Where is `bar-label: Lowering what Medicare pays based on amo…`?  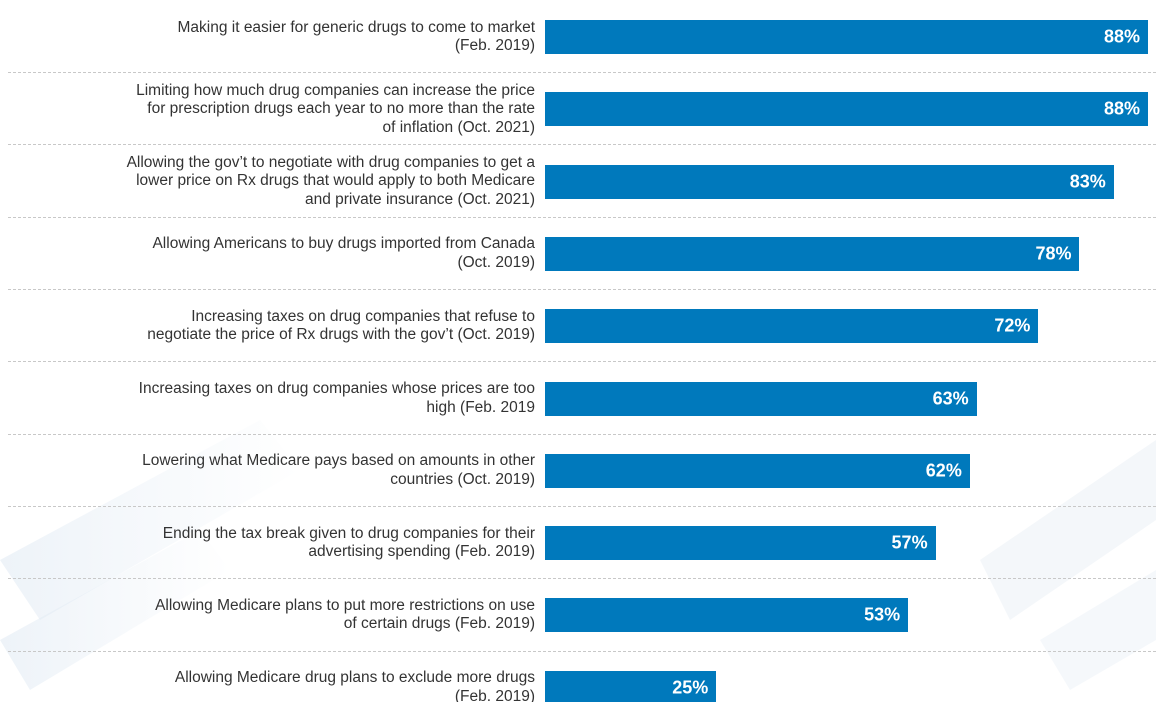
bar-label: Lowering what Medicare pays based on amo… is located at coordinates (338, 470).